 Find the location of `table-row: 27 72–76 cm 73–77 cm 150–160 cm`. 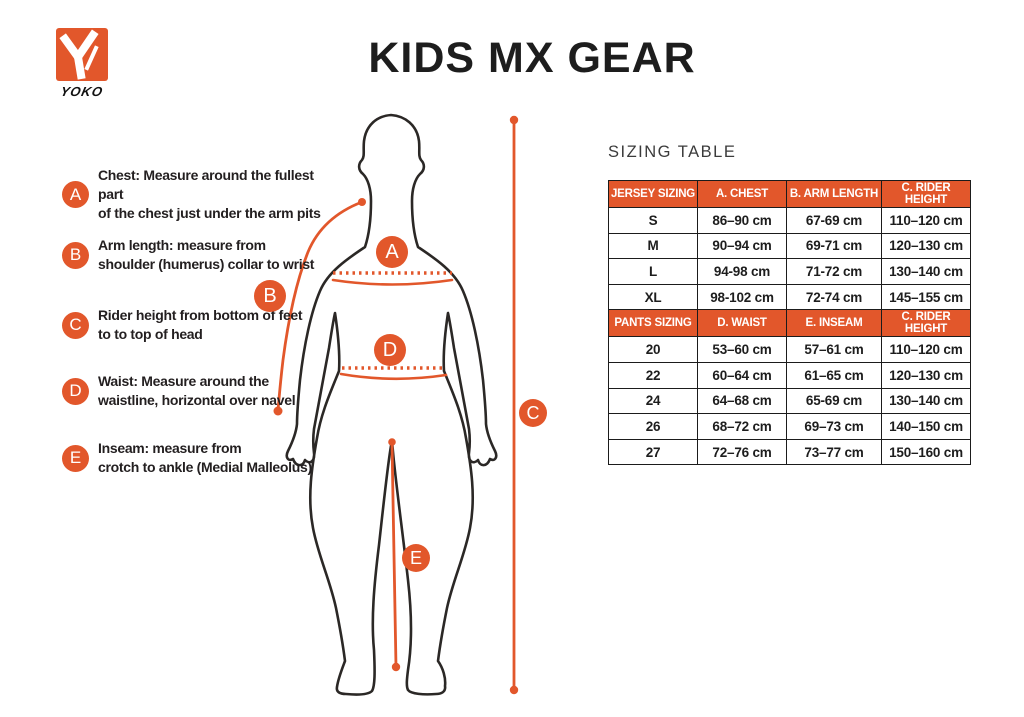

table-row: 27 72–76 cm 73–77 cm 150–160 cm is located at coordinates (789, 452).